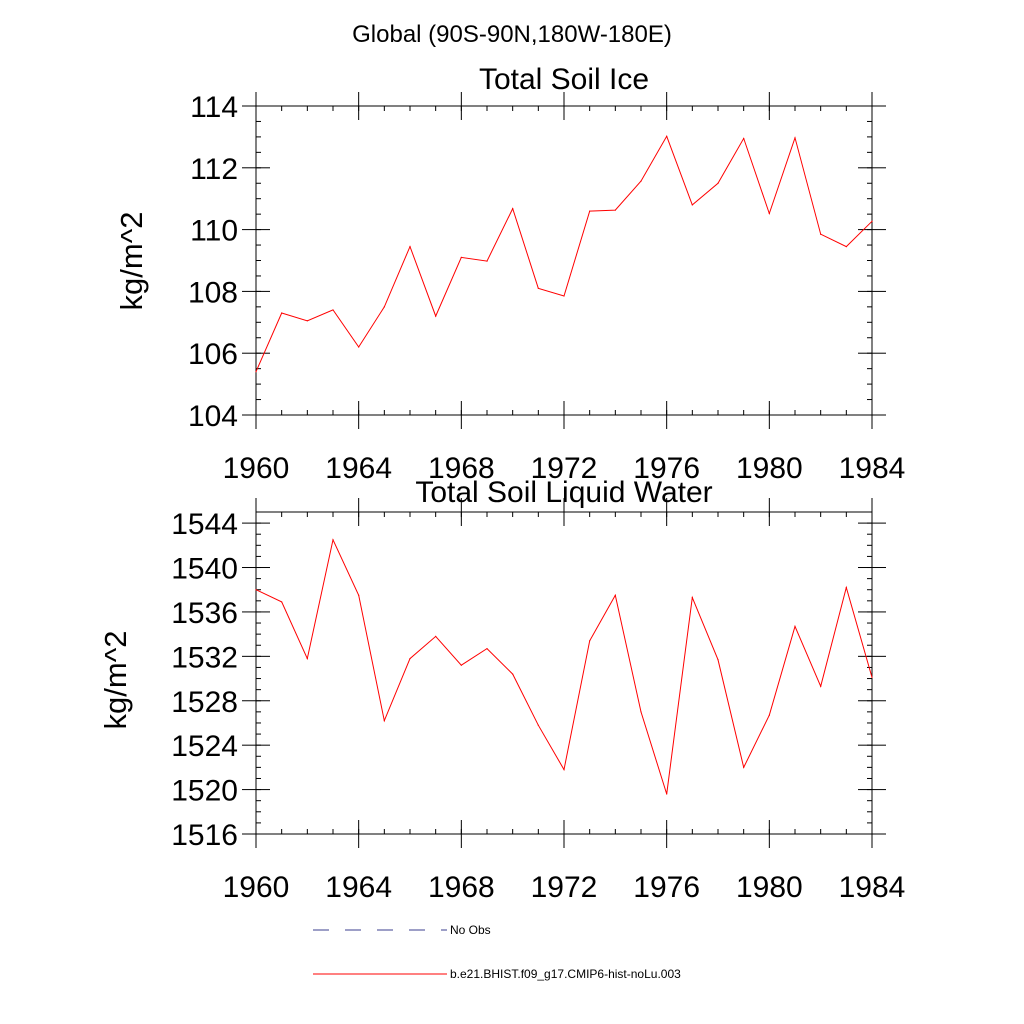 The height and width of the screenshot is (1024, 1024). What do you see at coordinates (402, 930) in the screenshot?
I see `legend-item-no-obs: No Obs` at bounding box center [402, 930].